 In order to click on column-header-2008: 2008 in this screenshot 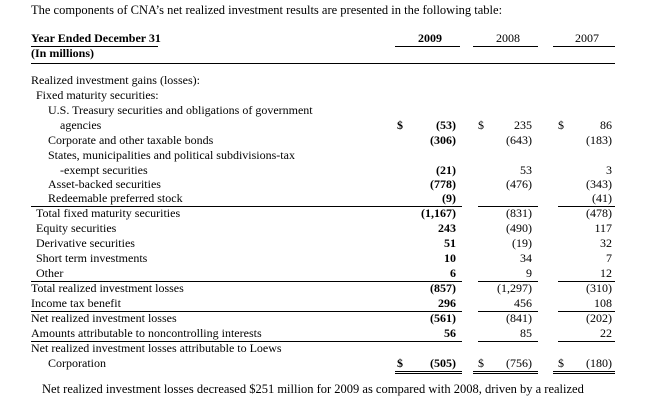, I will do `click(508, 38)`.